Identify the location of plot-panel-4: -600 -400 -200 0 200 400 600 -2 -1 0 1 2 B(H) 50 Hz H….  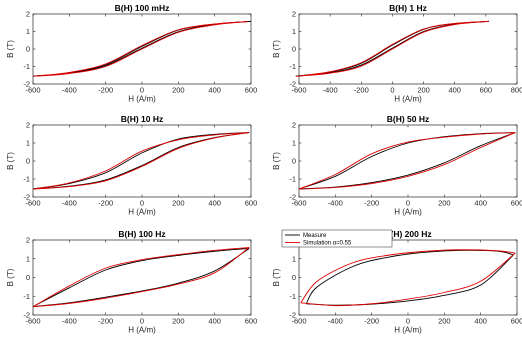
(397, 165).